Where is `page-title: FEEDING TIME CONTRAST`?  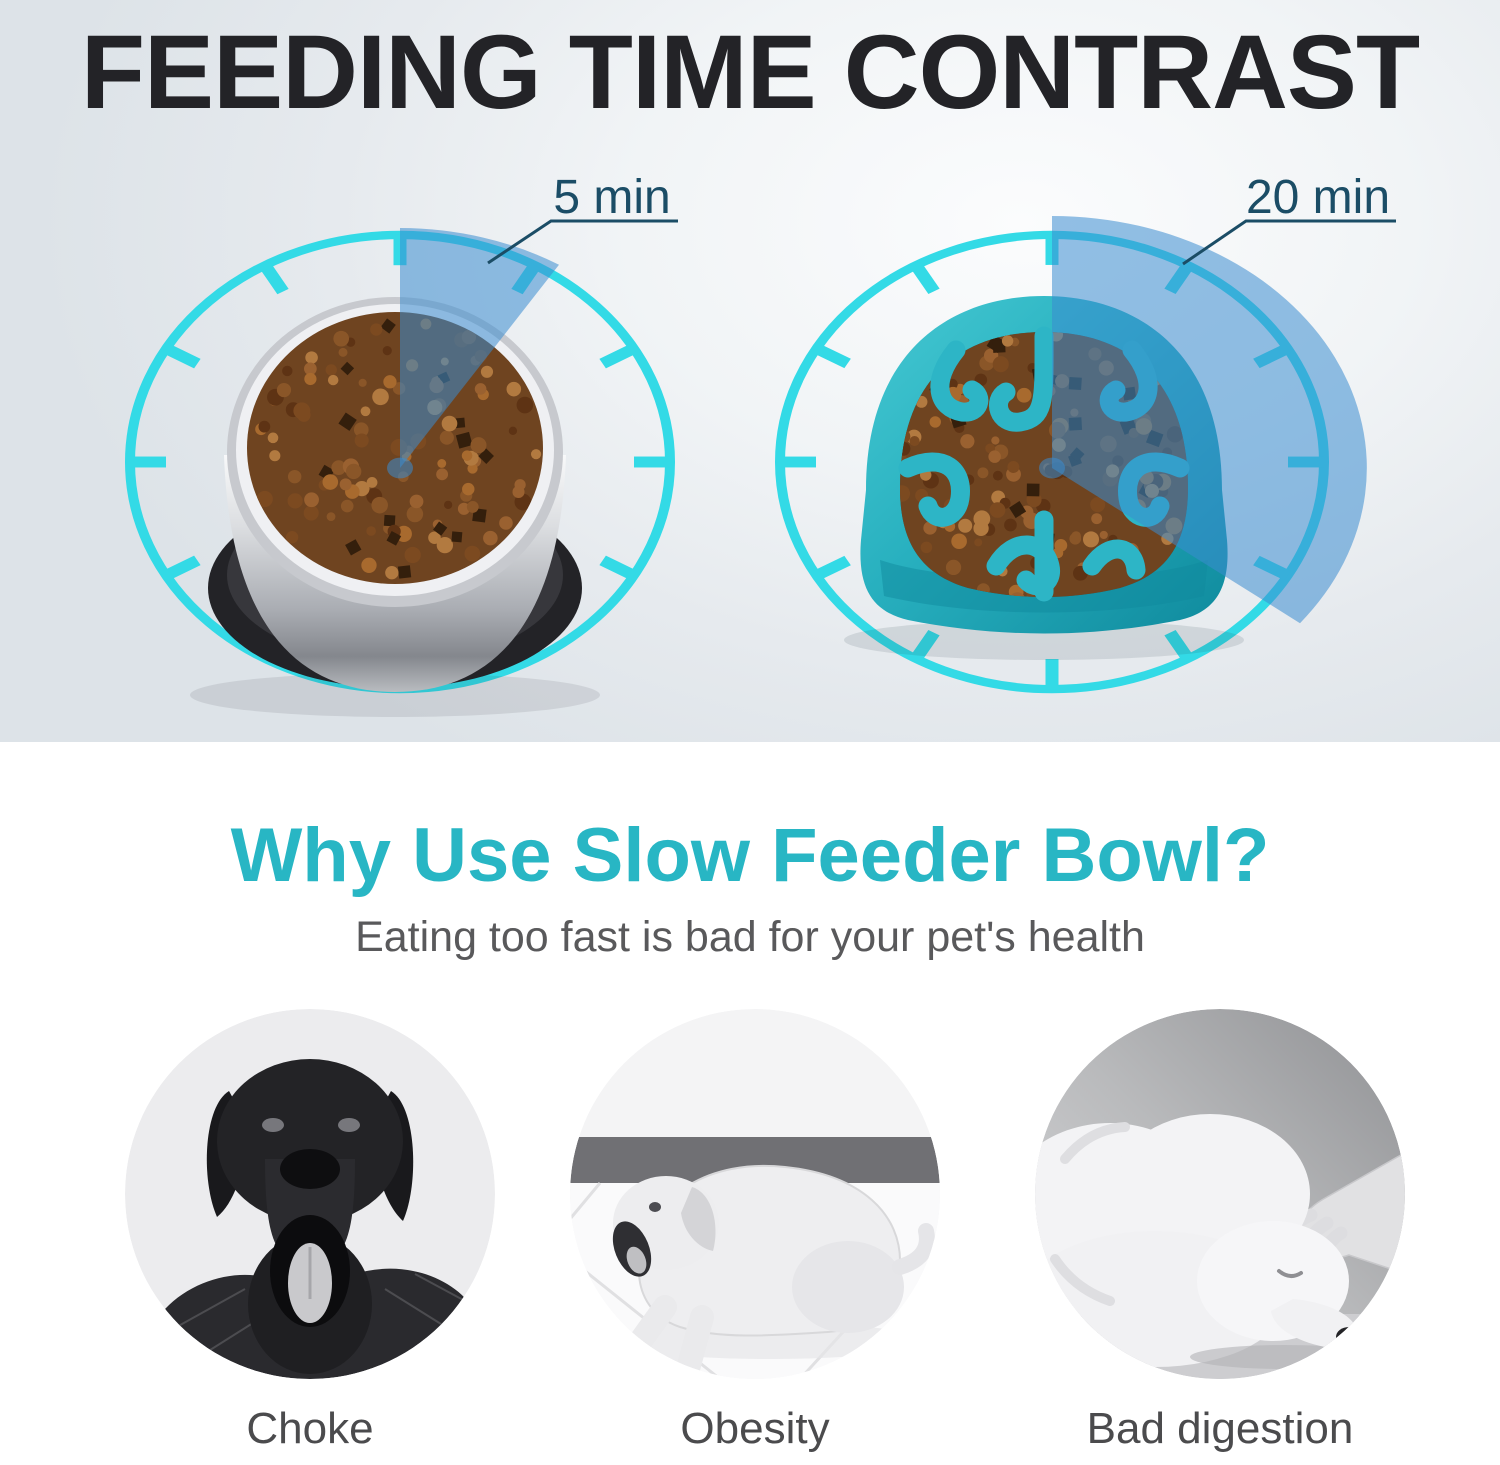
page-title: FEEDING TIME CONTRAST is located at coordinates (750, 72).